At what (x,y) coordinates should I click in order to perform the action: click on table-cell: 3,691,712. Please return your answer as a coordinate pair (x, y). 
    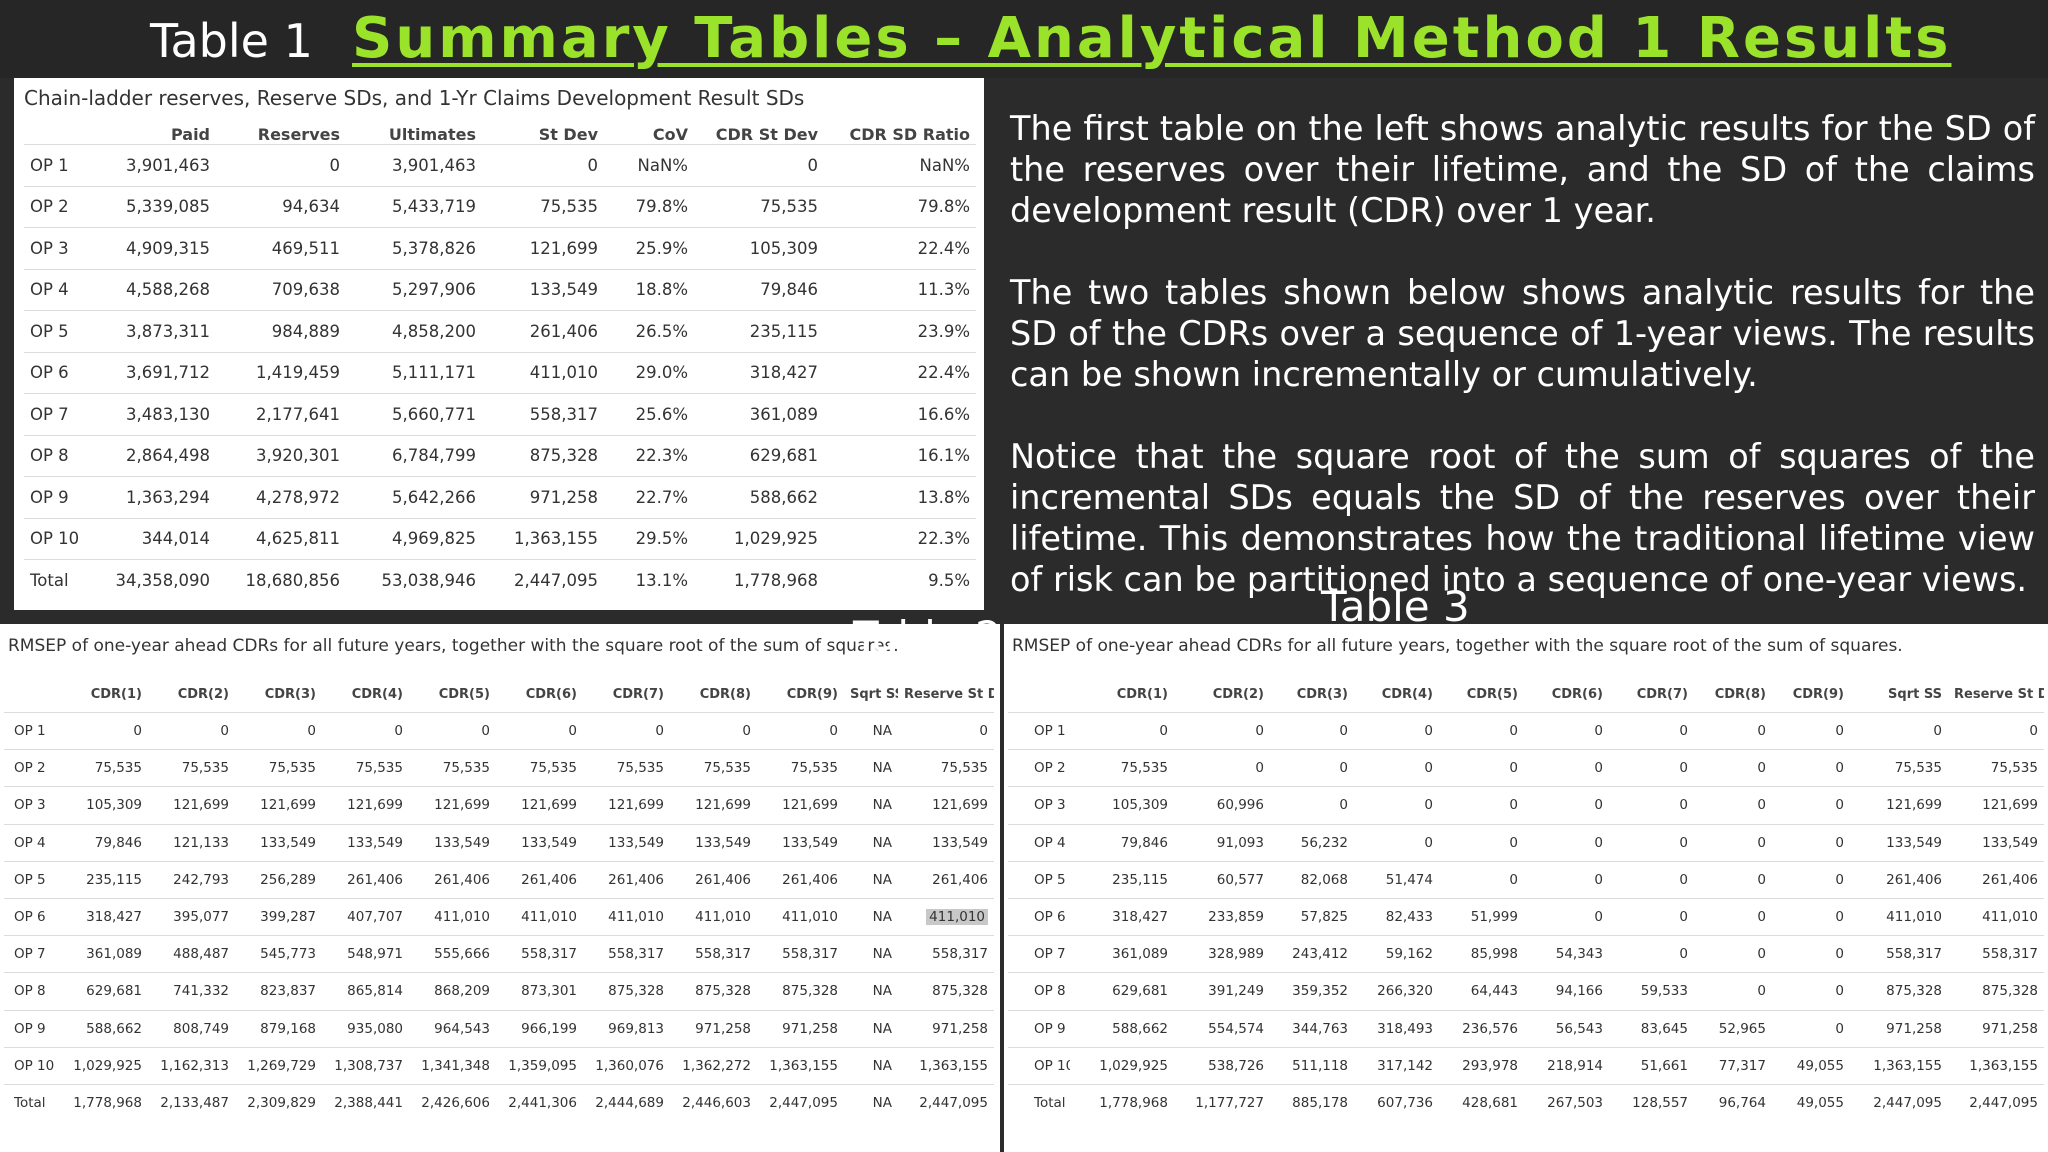
    Looking at the image, I should click on (153, 372).